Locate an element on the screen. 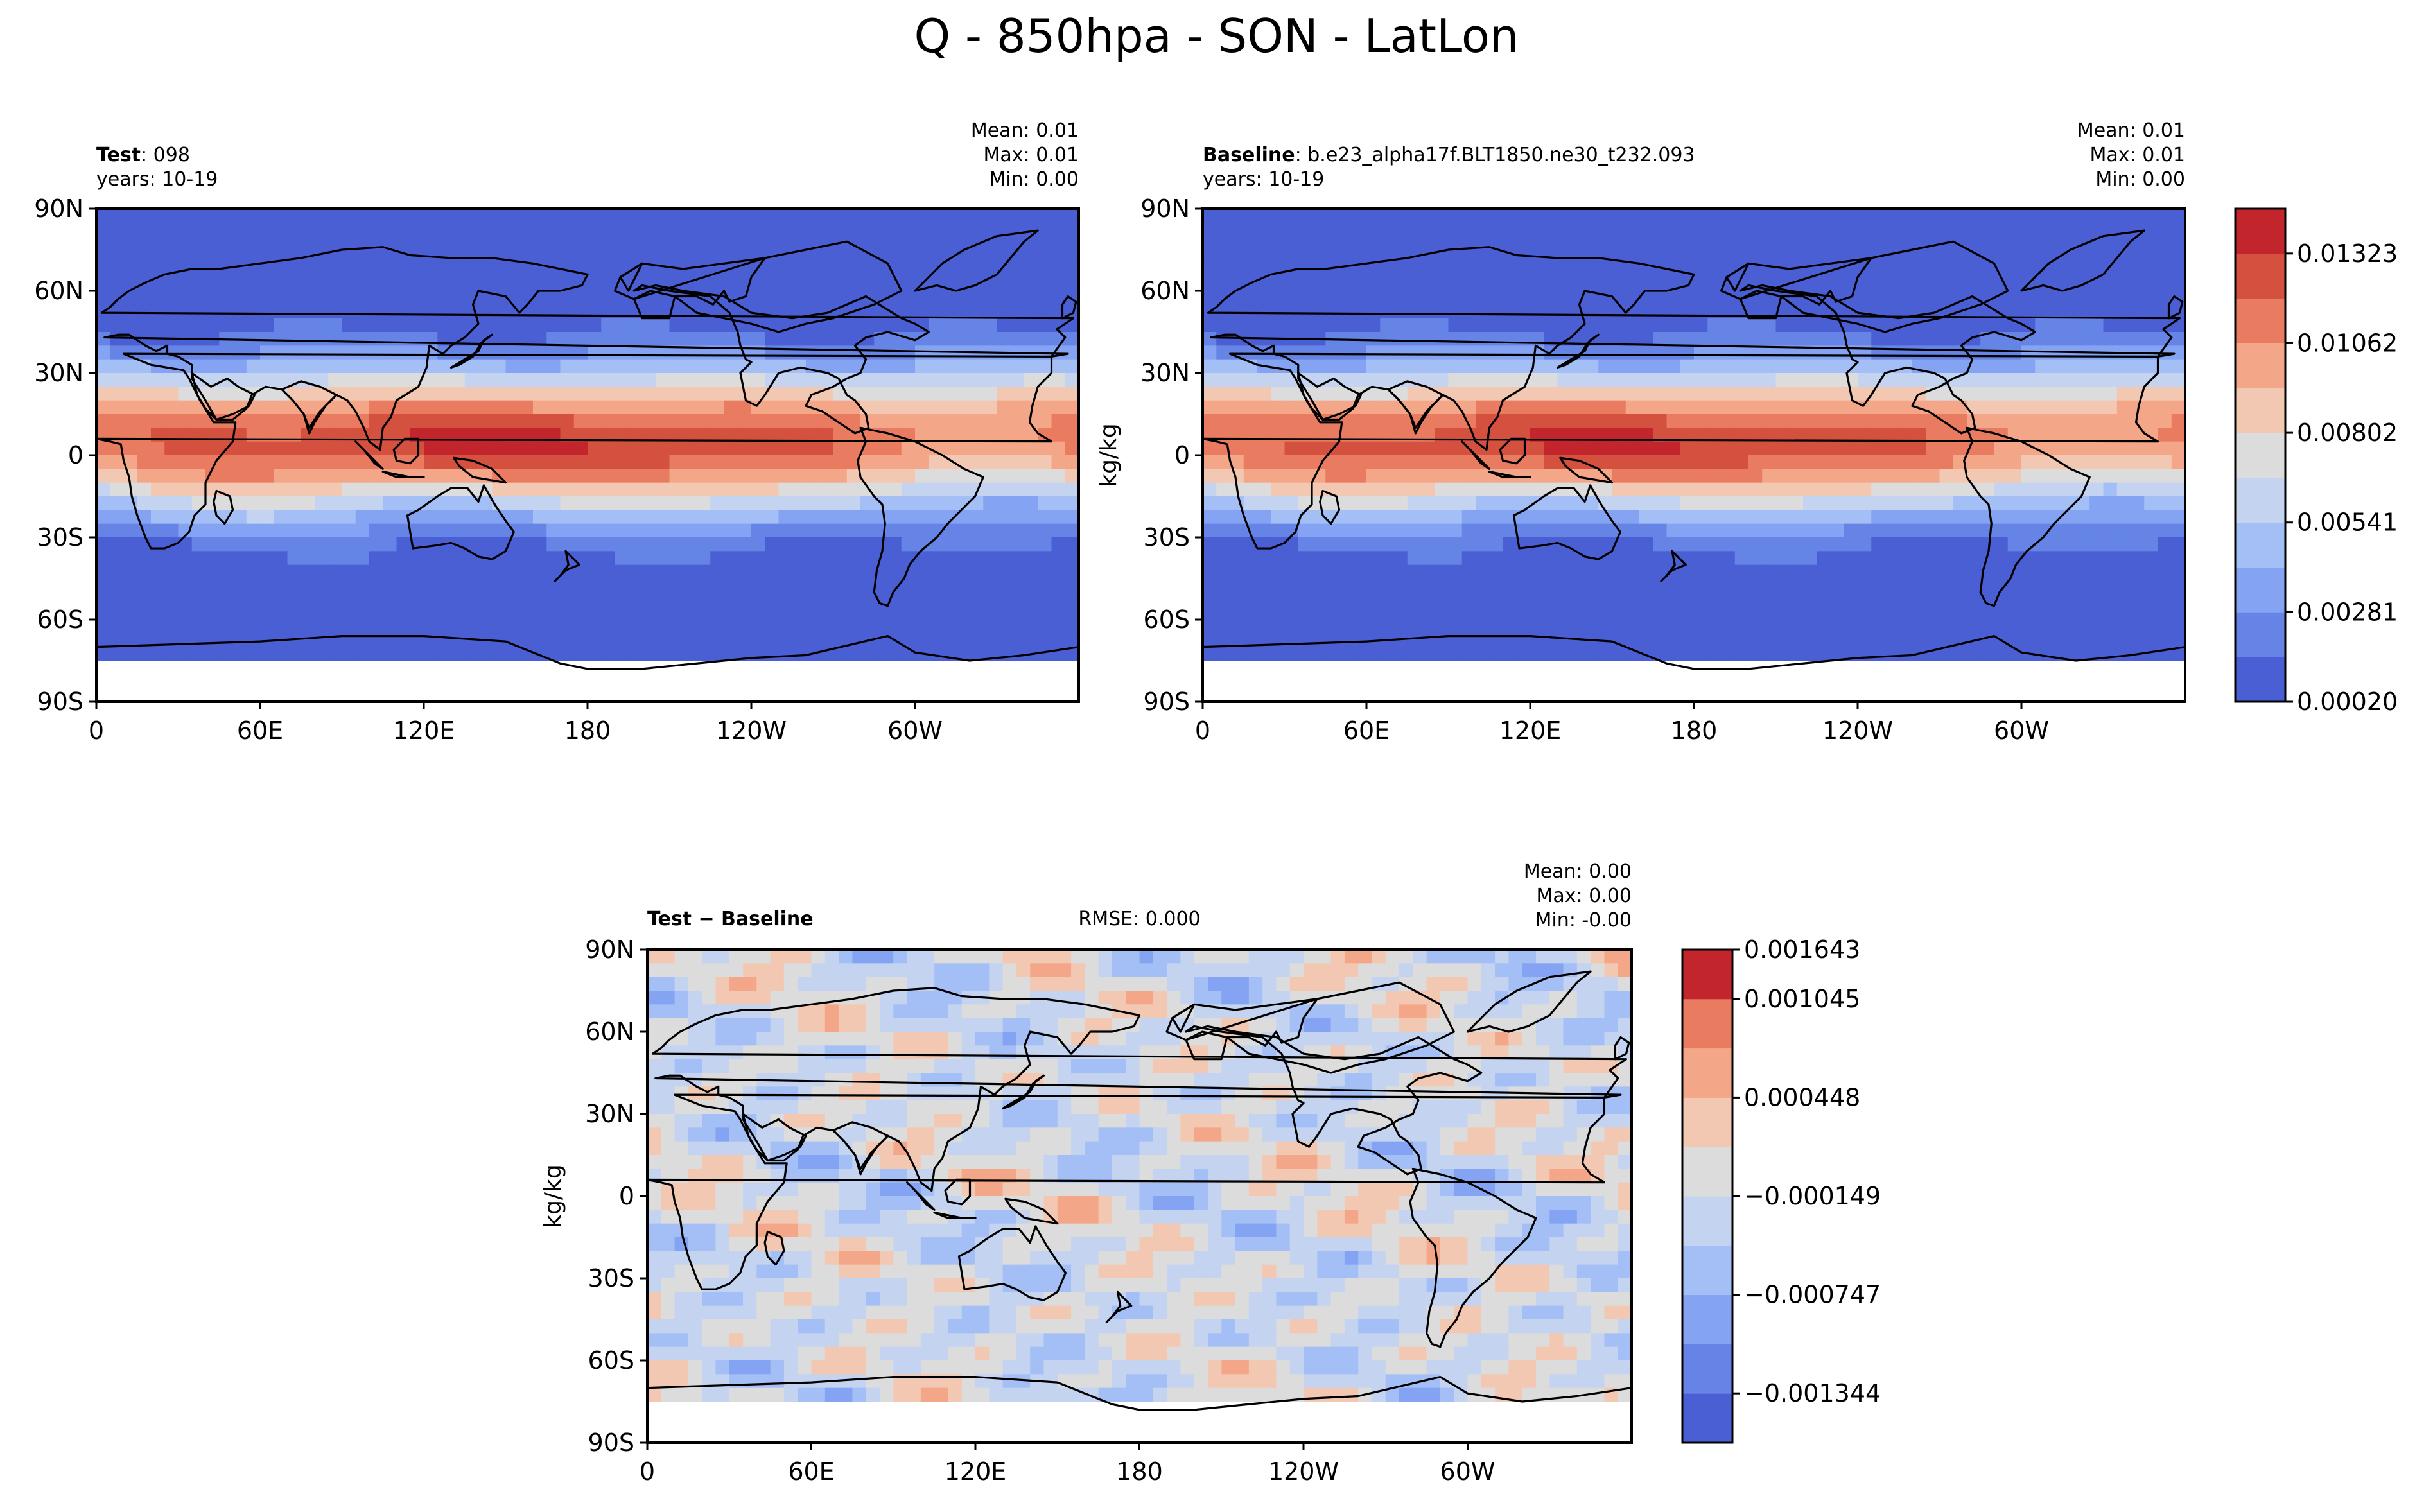 The width and height of the screenshot is (2433, 1512). lon-tick-label: 0 is located at coordinates (96, 731).